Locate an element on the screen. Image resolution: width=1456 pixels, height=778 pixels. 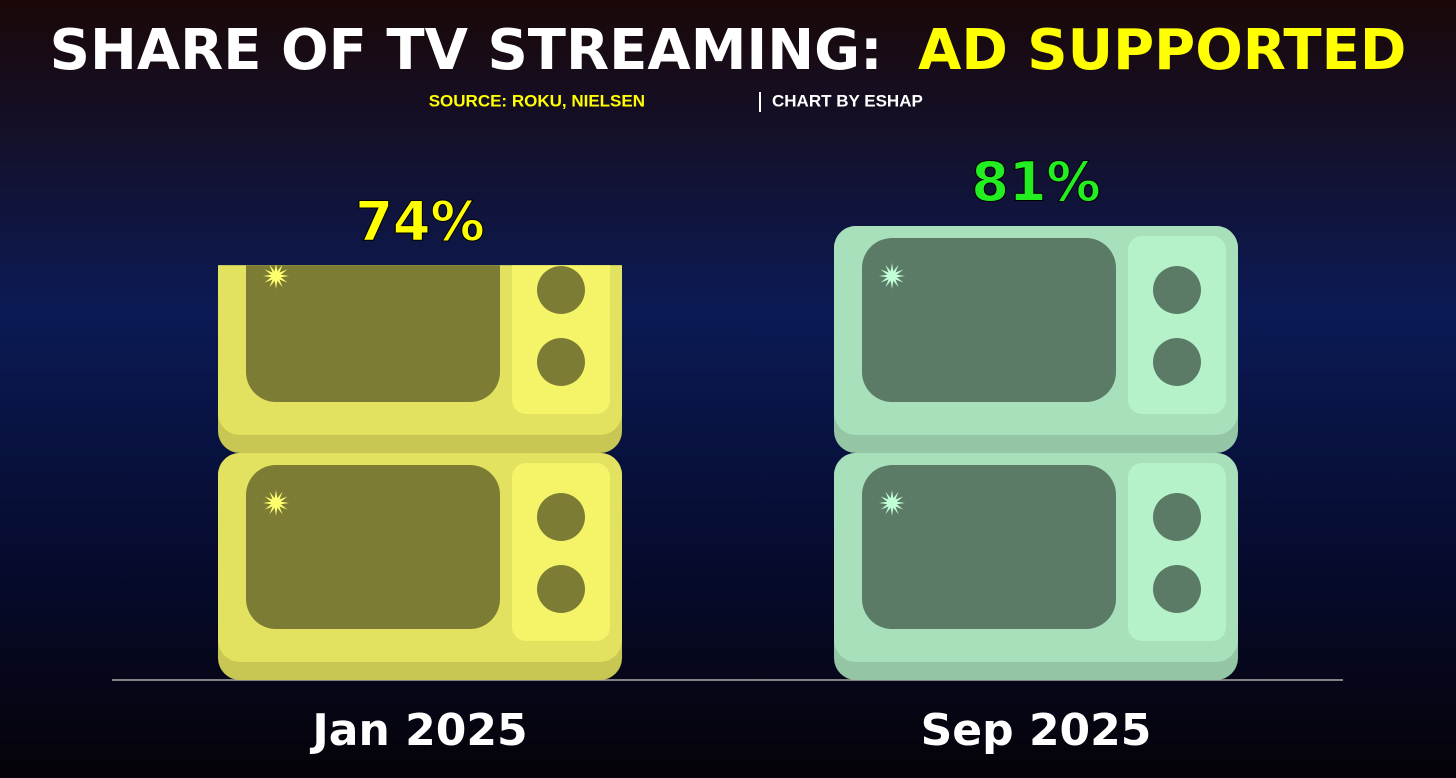
chart-title: SHARE OF TV STREAMING: AD SUPPORTED is located at coordinates (728, 50).